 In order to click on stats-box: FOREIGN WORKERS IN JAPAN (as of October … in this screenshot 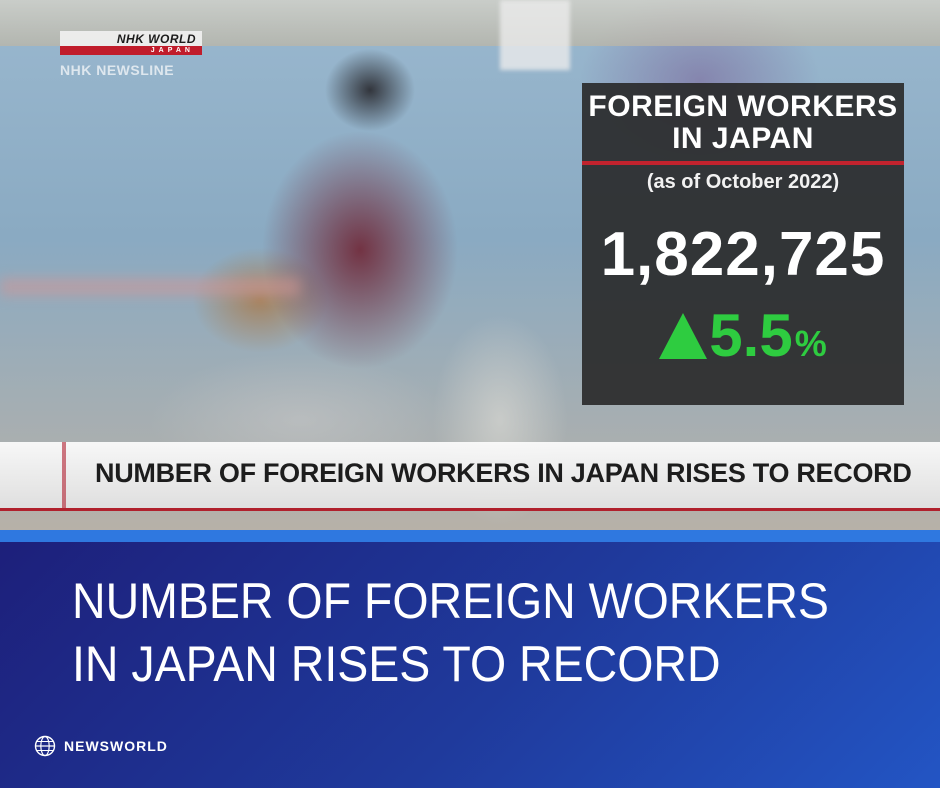, I will do `click(743, 244)`.